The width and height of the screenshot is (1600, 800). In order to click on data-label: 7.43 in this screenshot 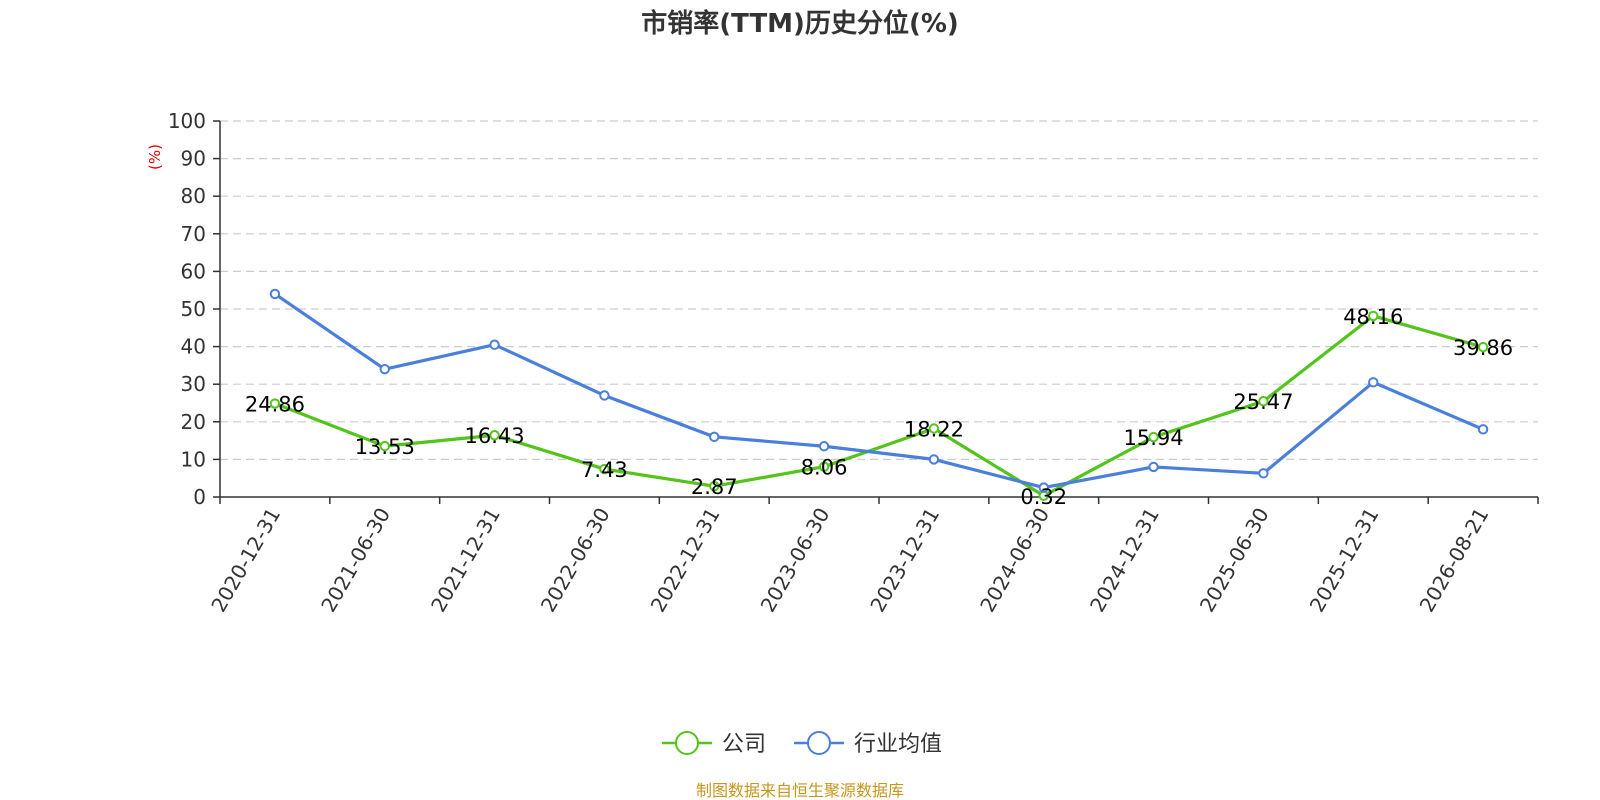, I will do `click(604, 470)`.